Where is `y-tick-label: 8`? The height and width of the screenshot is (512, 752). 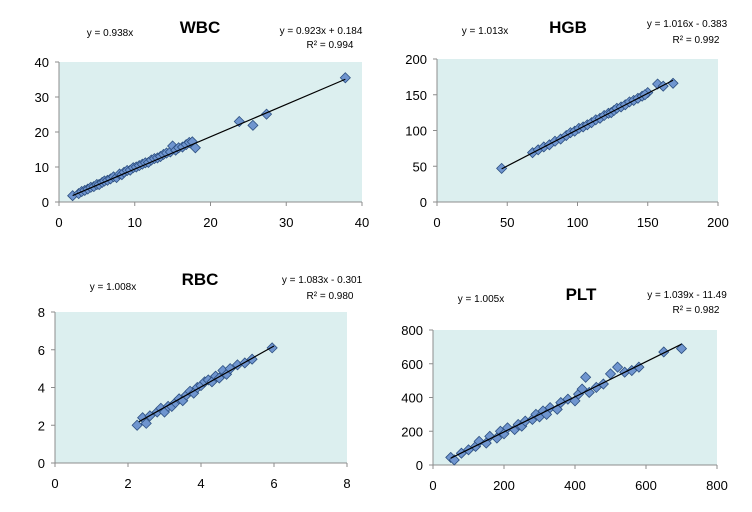
y-tick-label: 8 is located at coordinates (41, 312).